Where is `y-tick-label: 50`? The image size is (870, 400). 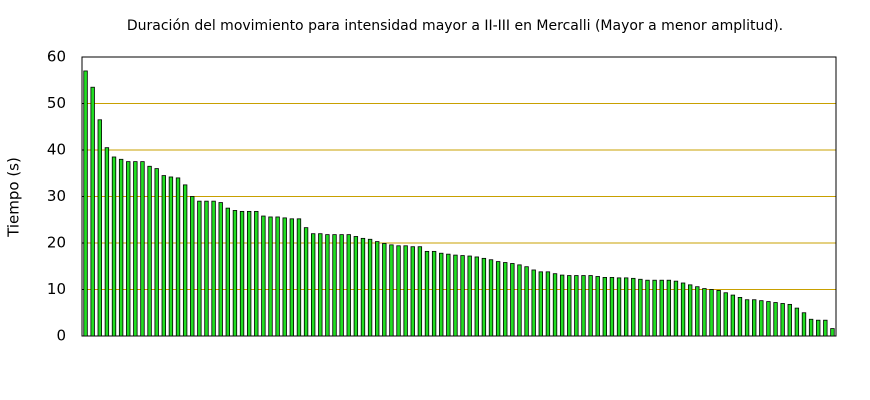
y-tick-label: 50 is located at coordinates (56, 103).